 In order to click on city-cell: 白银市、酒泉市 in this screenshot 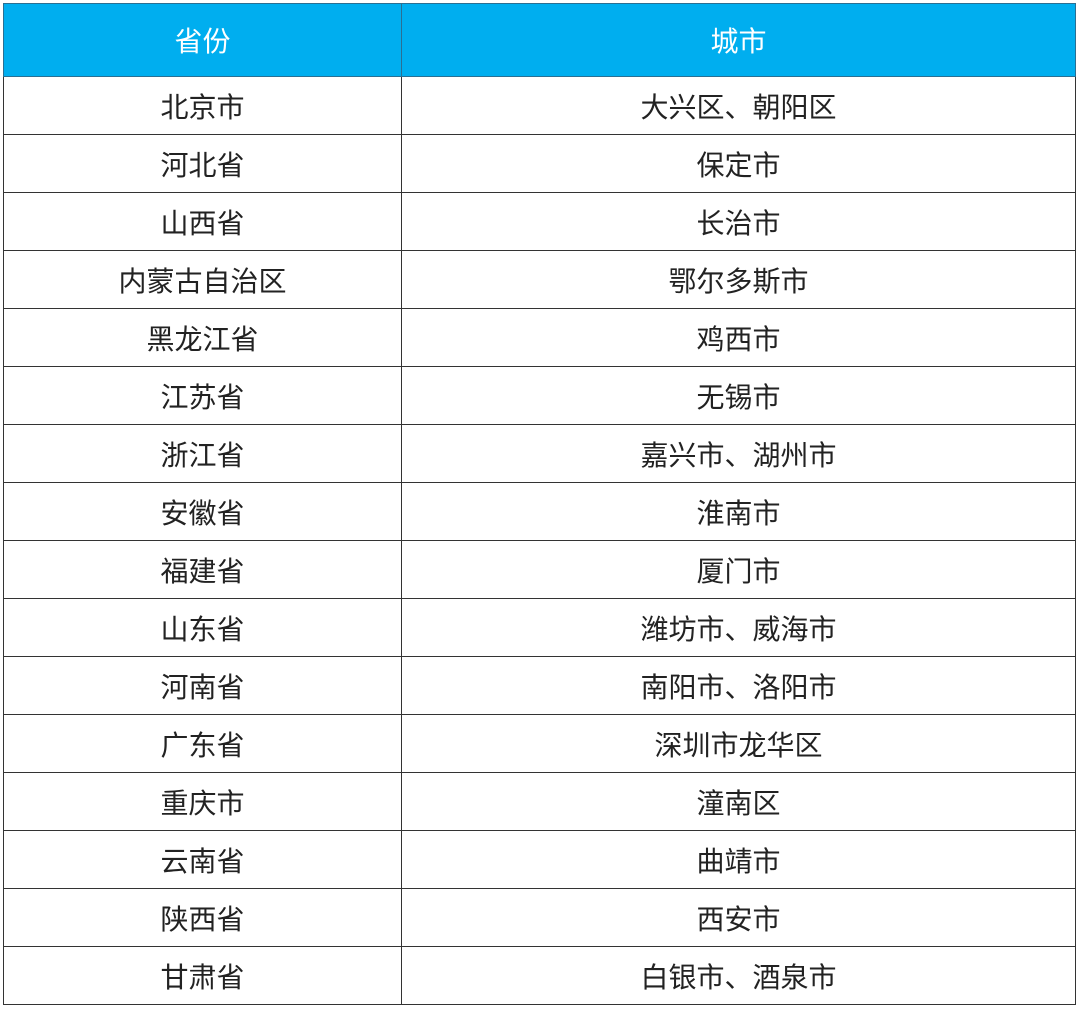, I will do `click(738, 975)`.